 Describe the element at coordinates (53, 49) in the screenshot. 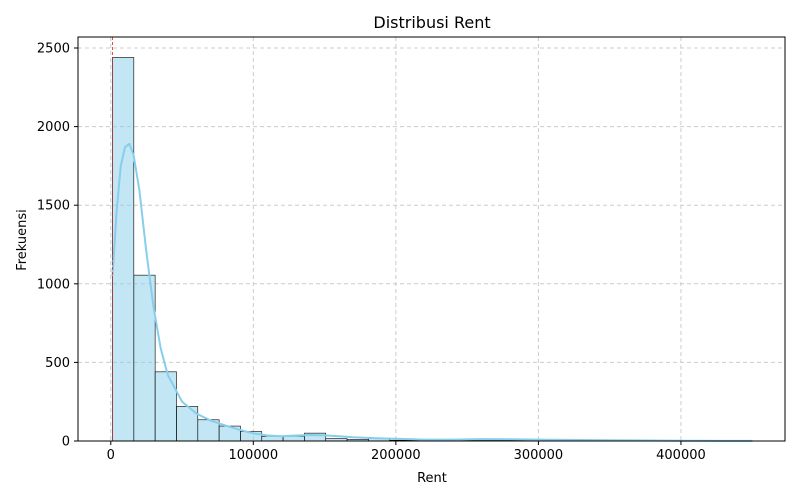

I see `y-tick-label: 2500` at that location.